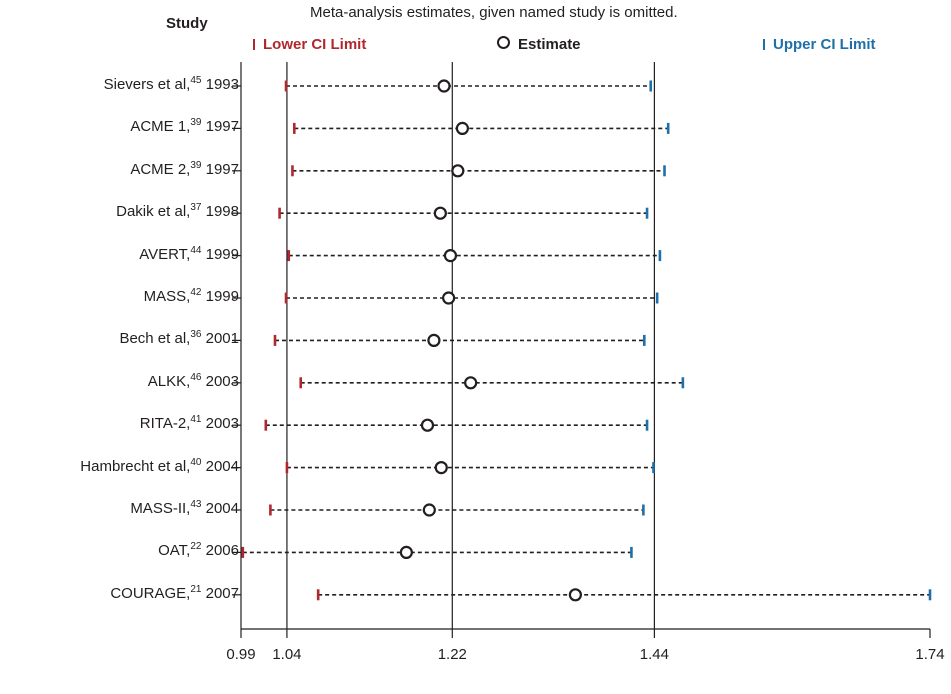  I want to click on study-reference: 42, so click(196, 292).